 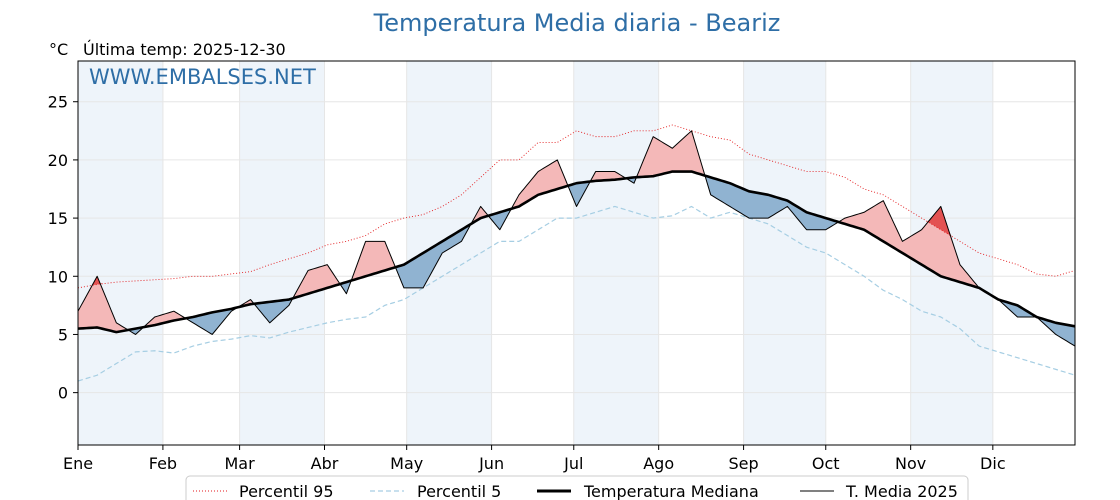 What do you see at coordinates (63, 334) in the screenshot?
I see `y-tick-label: 5` at bounding box center [63, 334].